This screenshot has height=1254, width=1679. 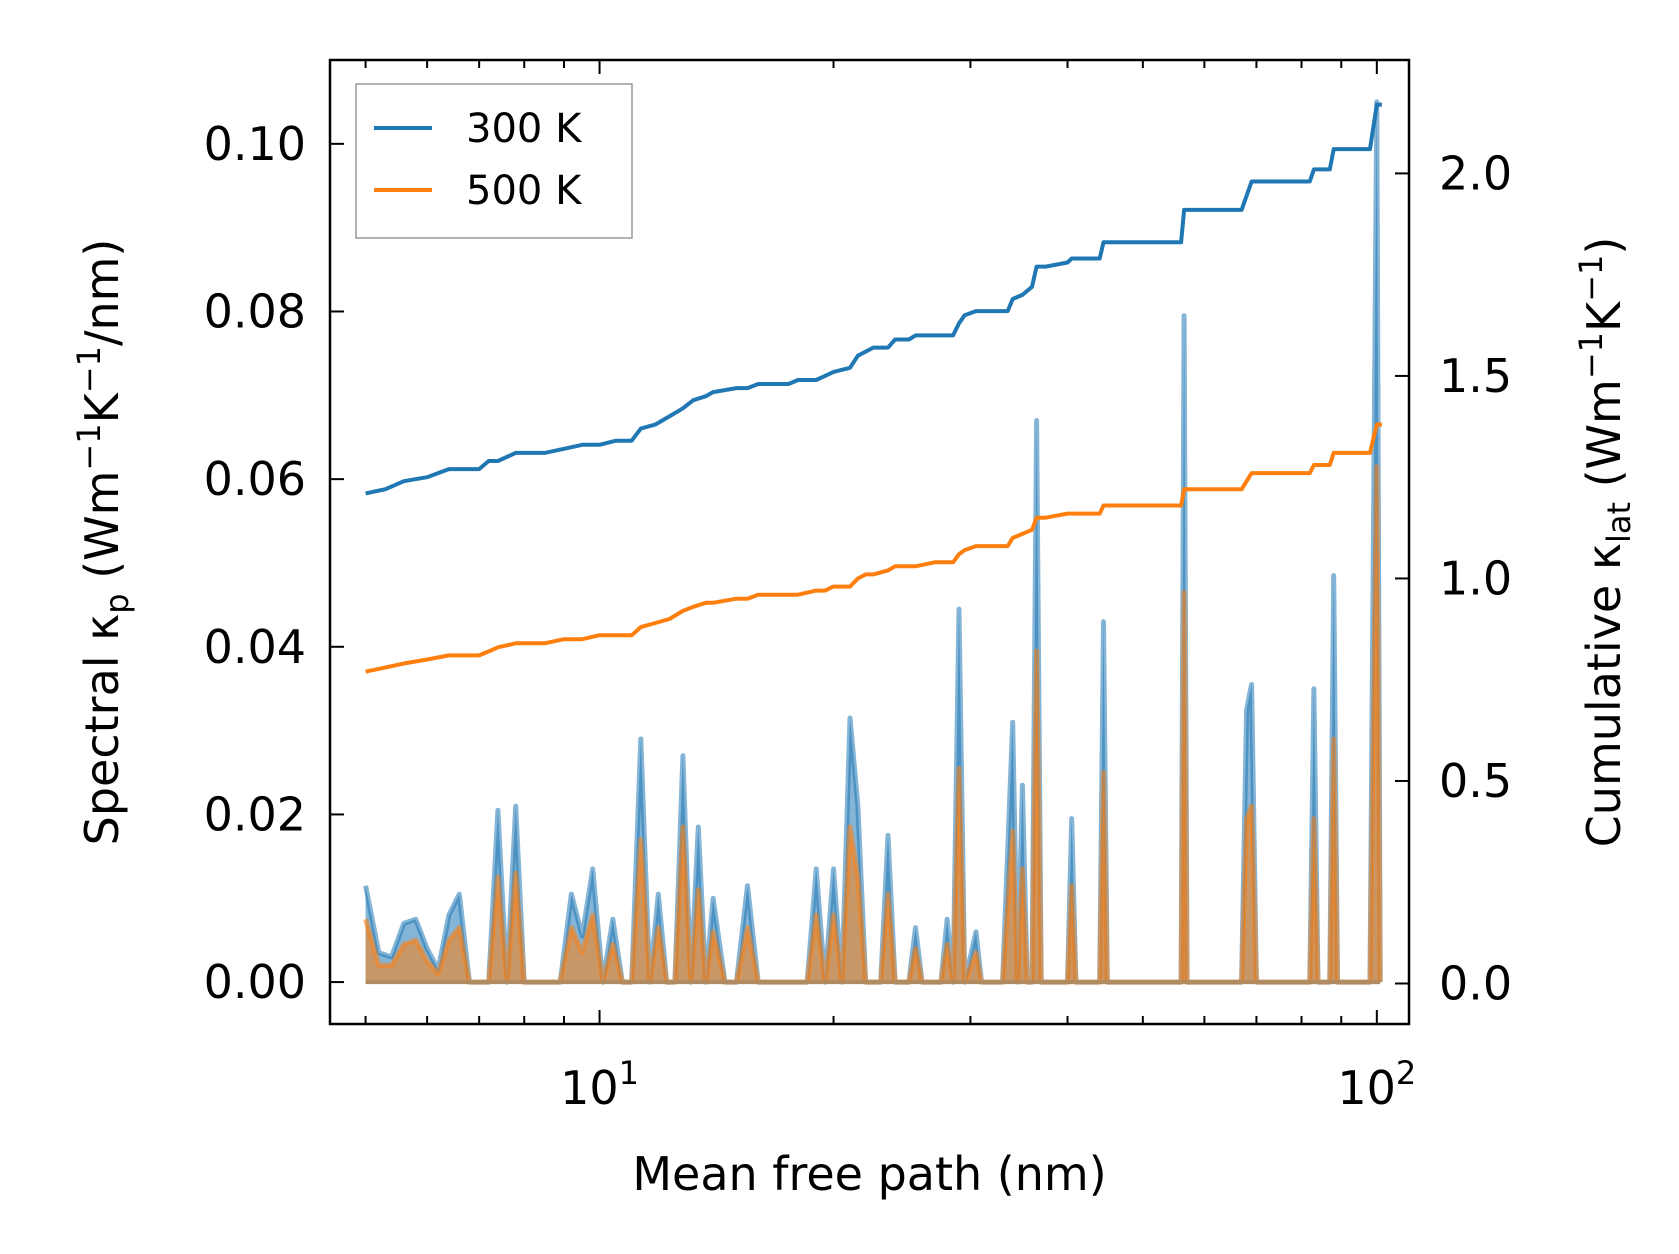 What do you see at coordinates (102, 292) in the screenshot?
I see `left-y-label-unit-close: /nm)` at bounding box center [102, 292].